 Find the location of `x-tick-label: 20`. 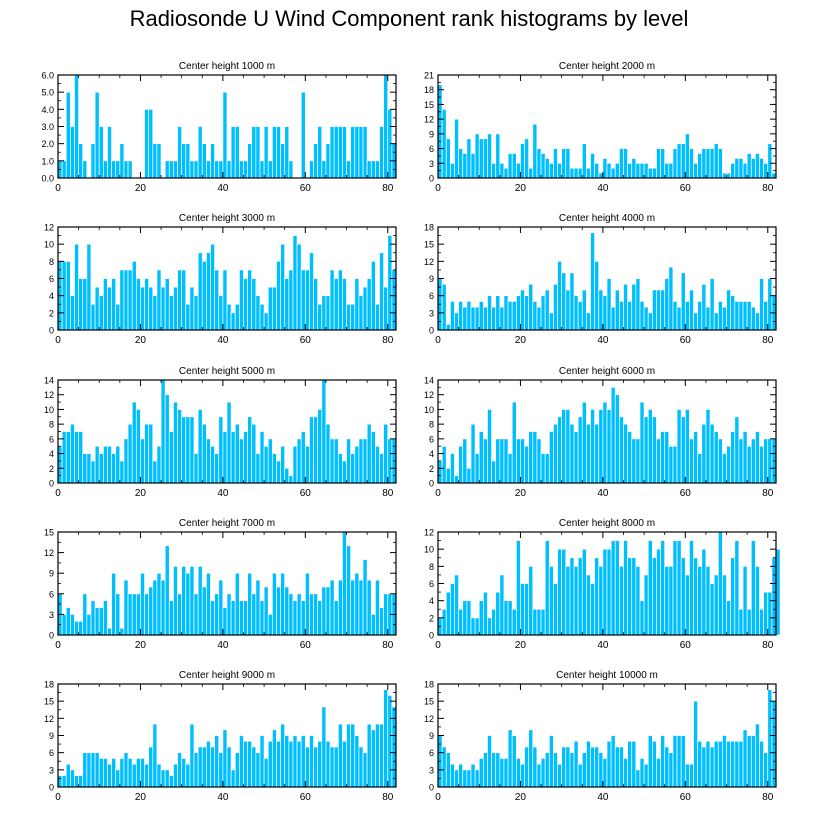

x-tick-label: 20 is located at coordinates (521, 797).